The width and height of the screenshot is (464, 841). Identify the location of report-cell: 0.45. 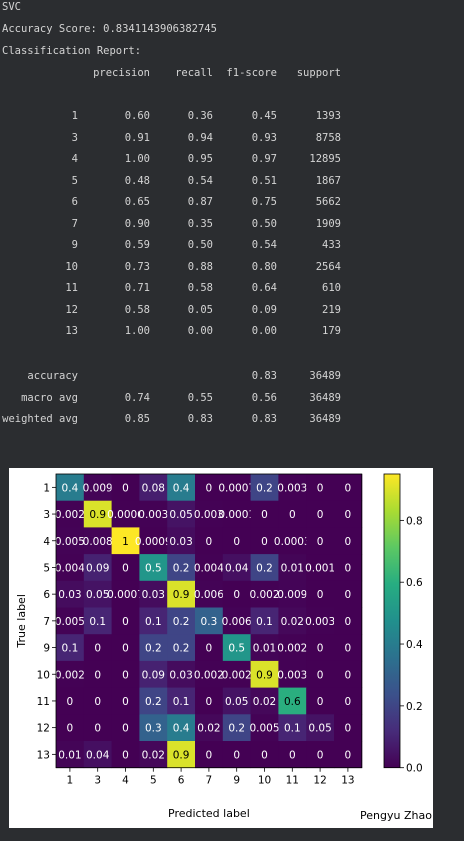
(264, 116).